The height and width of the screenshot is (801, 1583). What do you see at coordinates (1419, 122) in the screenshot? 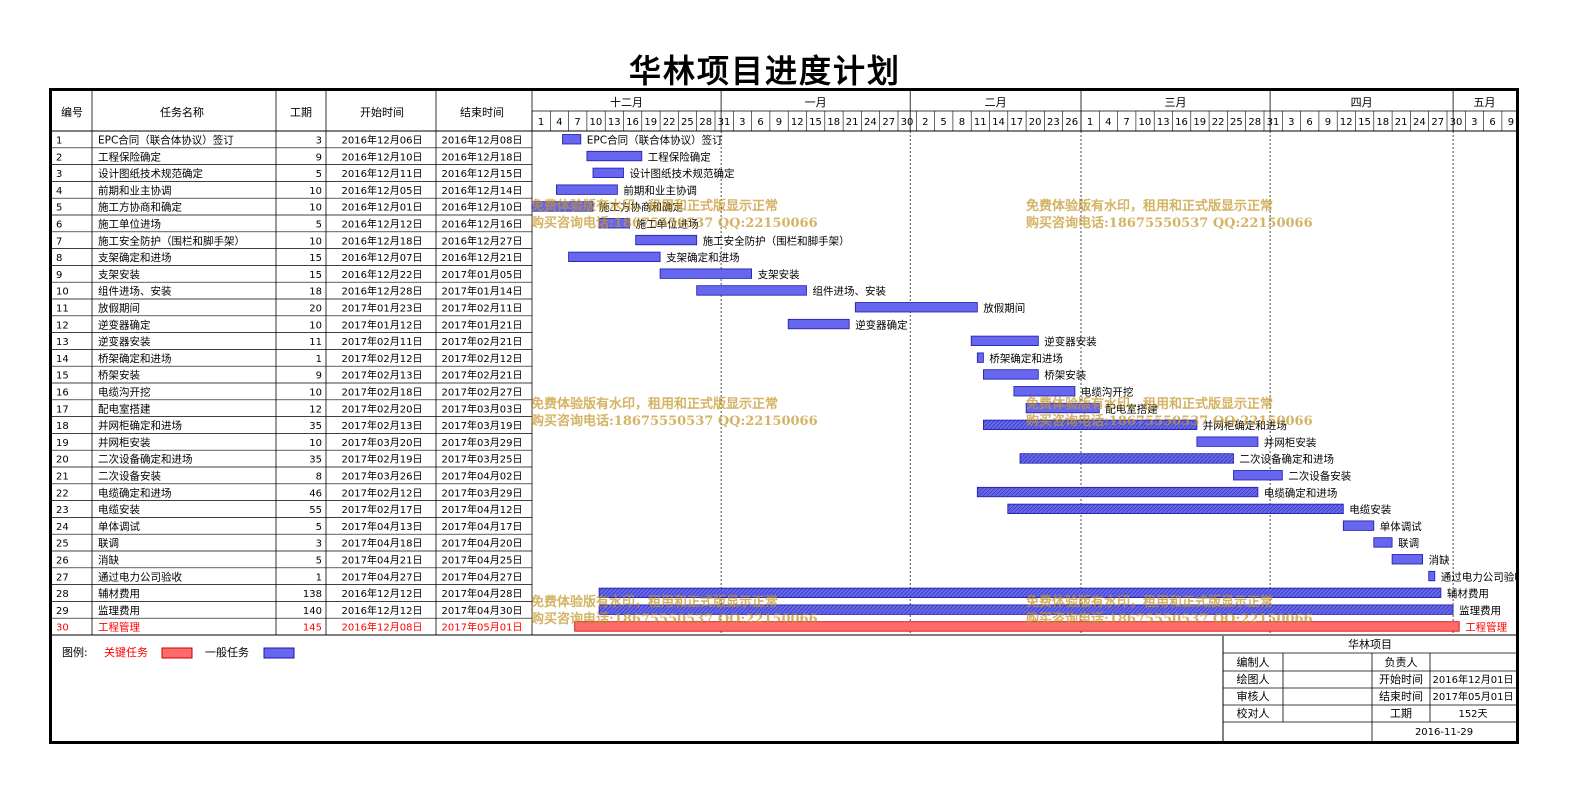
I see `day-tick-label: 24` at bounding box center [1419, 122].